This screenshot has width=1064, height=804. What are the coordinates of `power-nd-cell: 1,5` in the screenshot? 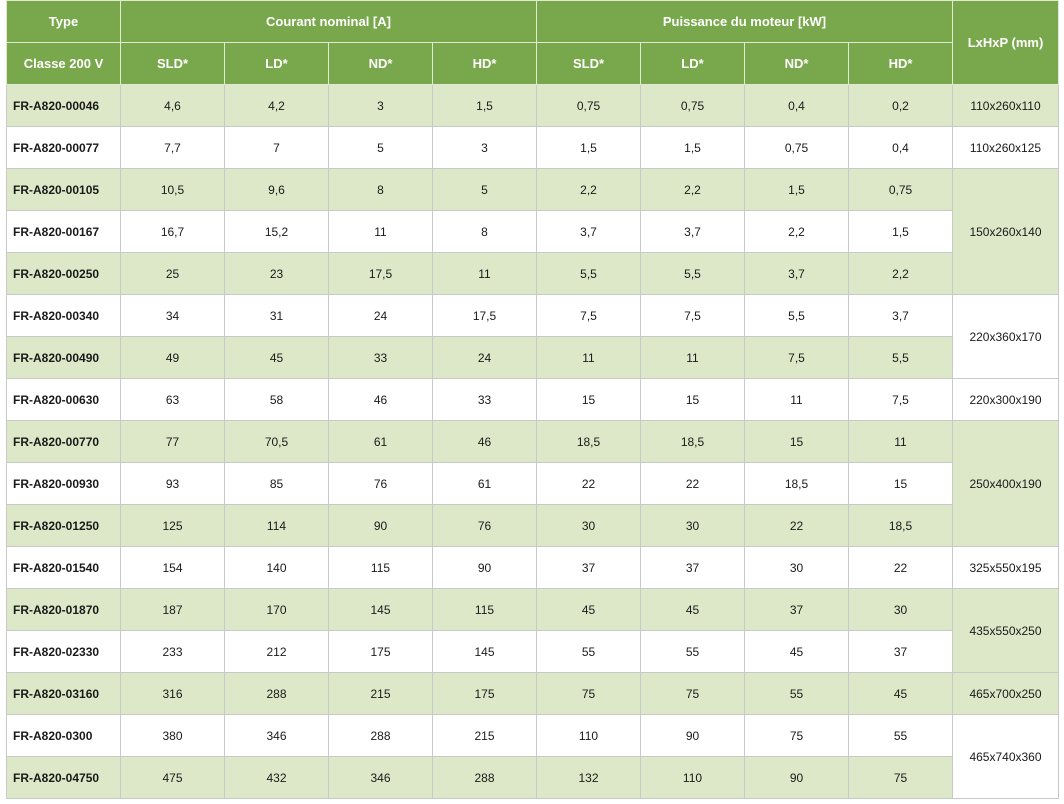 It's located at (796, 189).